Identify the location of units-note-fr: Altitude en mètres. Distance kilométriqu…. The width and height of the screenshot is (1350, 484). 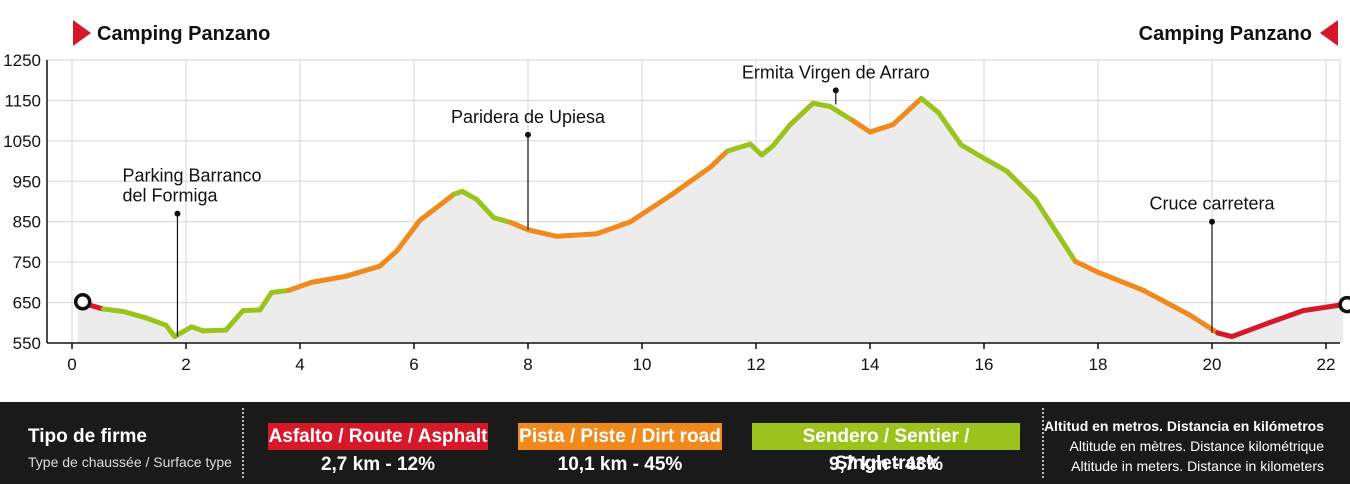
(1196, 446).